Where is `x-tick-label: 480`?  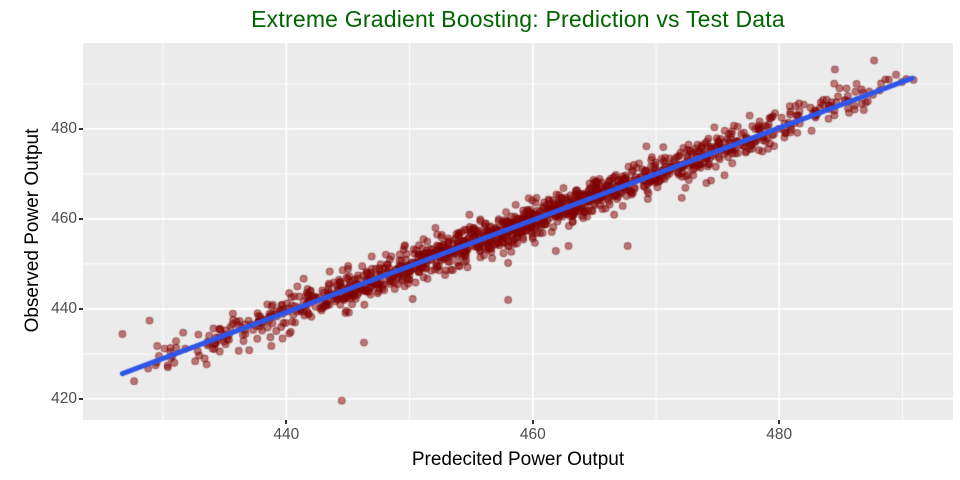 x-tick-label: 480 is located at coordinates (779, 434).